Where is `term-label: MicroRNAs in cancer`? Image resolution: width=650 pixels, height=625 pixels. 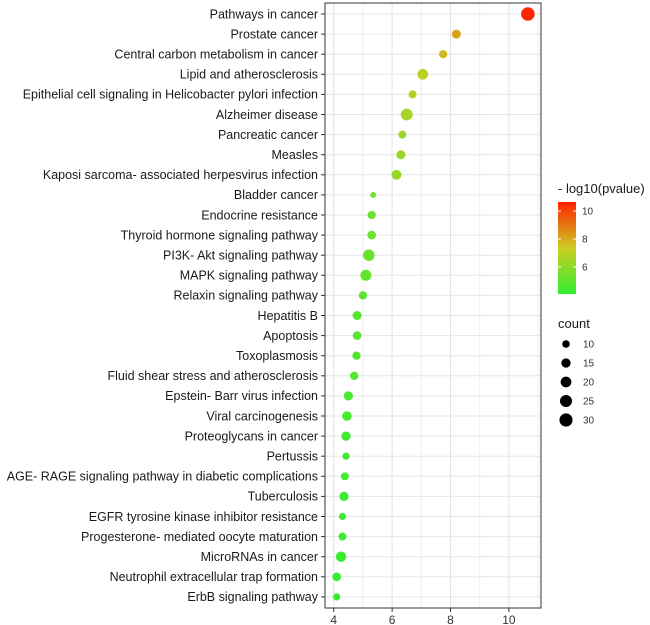
term-label: MicroRNAs in cancer is located at coordinates (259, 557).